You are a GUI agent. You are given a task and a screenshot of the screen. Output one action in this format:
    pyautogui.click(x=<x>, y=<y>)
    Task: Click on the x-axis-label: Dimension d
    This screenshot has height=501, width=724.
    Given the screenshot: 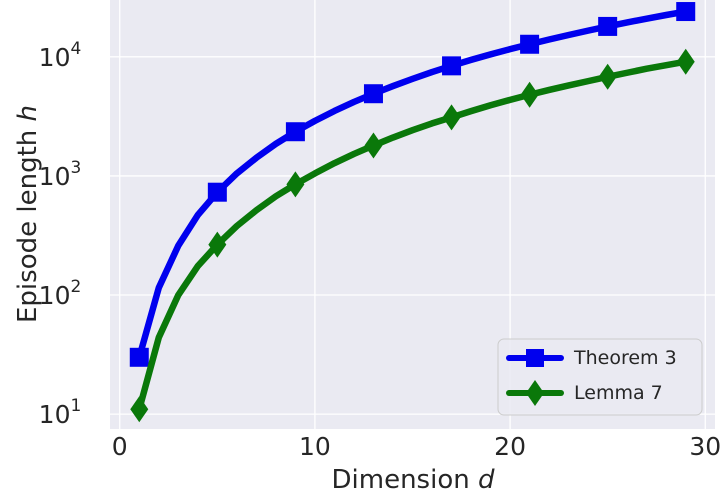 What is the action you would take?
    pyautogui.click(x=413, y=480)
    